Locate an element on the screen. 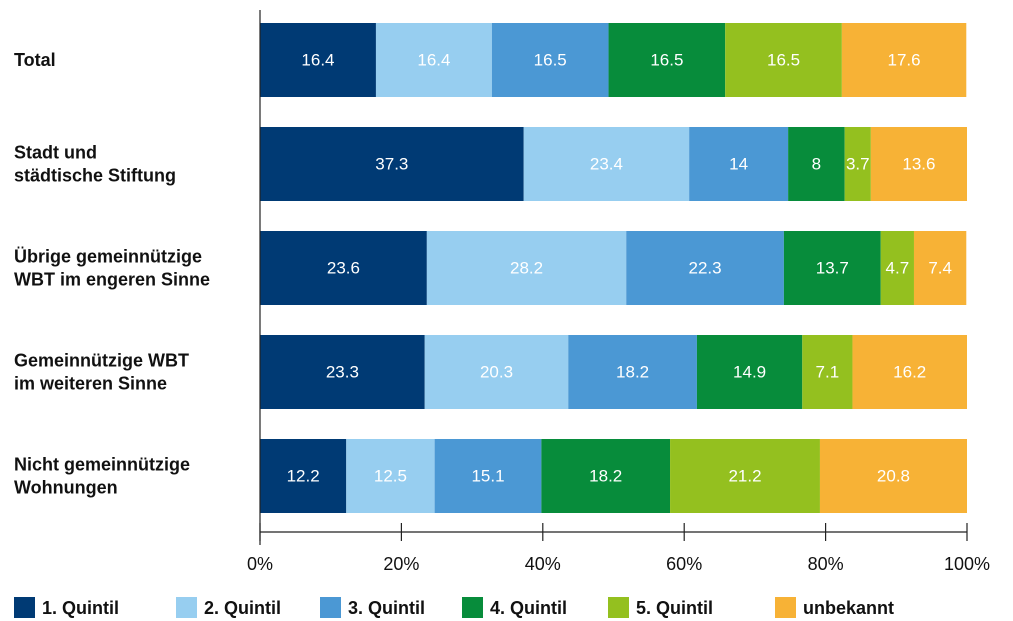 This screenshot has height=621, width=1013. legend-label: 3. Quintil is located at coordinates (386, 608).